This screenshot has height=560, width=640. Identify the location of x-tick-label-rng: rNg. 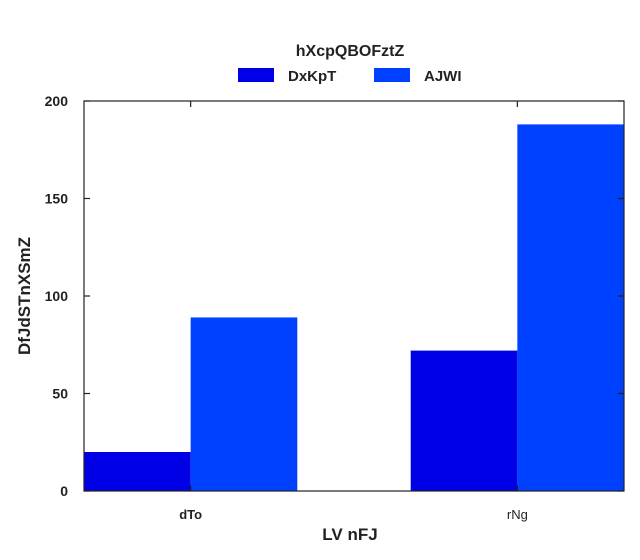
(517, 514).